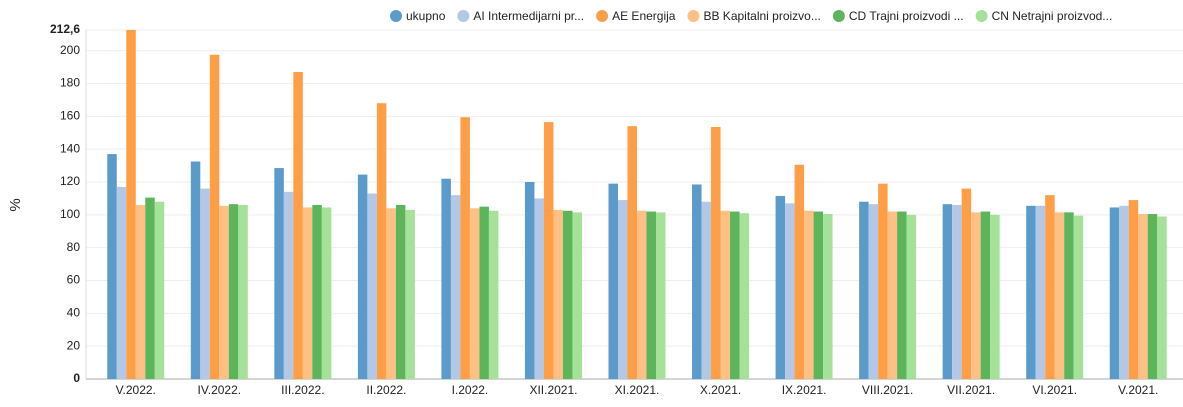 The height and width of the screenshot is (407, 1183). Describe the element at coordinates (65, 29) in the screenshot. I see `y-tick-label: 212,6` at that location.